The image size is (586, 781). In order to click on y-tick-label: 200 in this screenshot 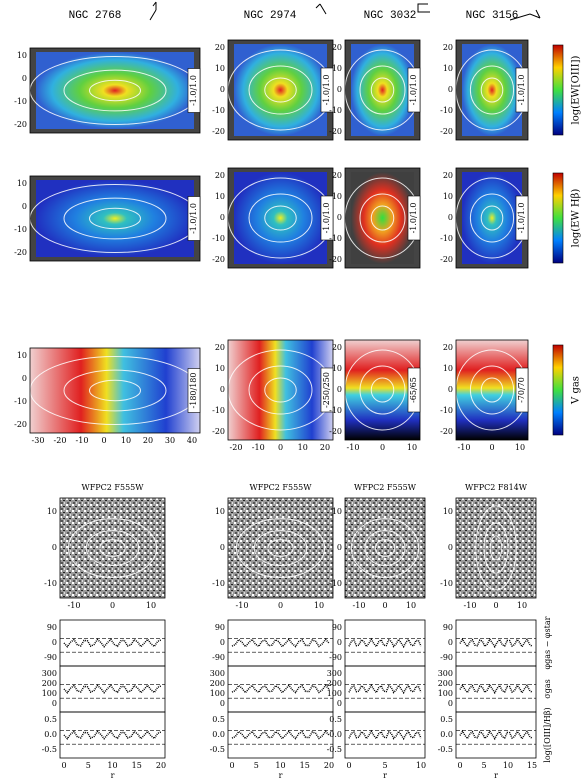, I will do `click(217, 683)`.